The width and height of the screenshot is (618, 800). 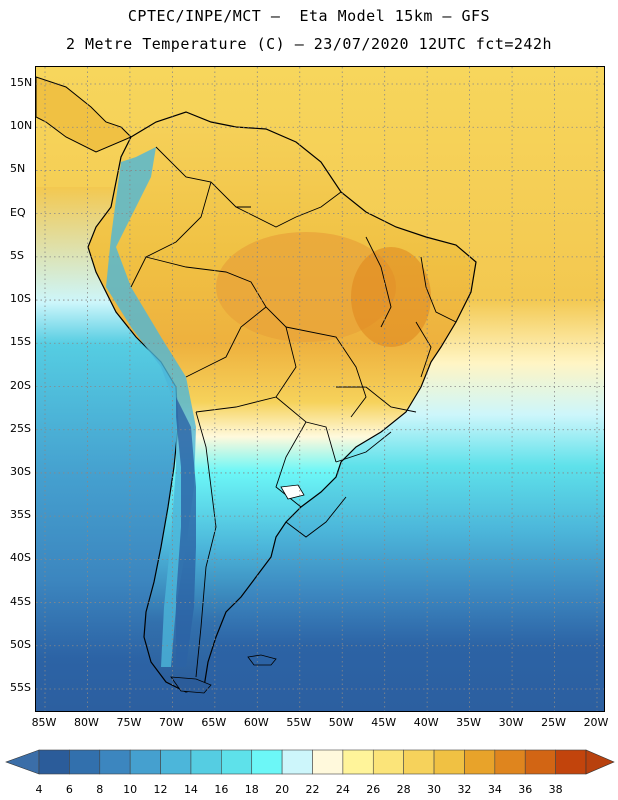 What do you see at coordinates (309, 16) in the screenshot?
I see `chart-title-line1: CPTEC/INPE/MCT – Eta Model 15km – GFS` at bounding box center [309, 16].